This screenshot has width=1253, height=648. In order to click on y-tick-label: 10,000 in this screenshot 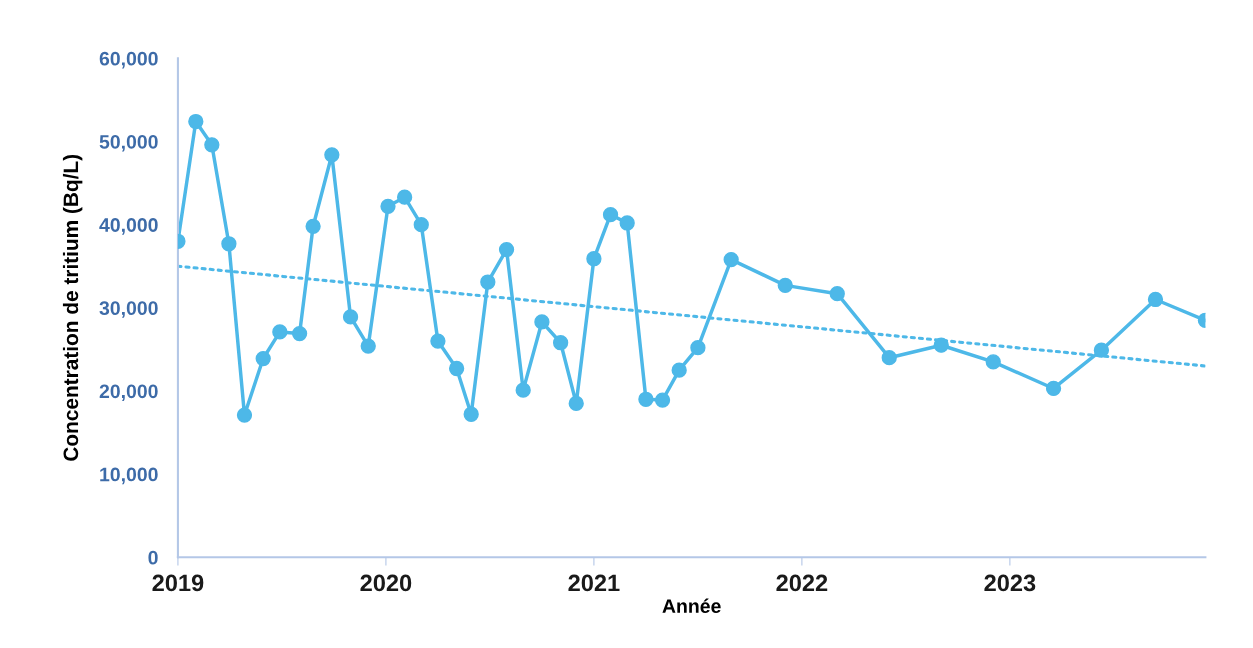, I will do `click(129, 476)`.